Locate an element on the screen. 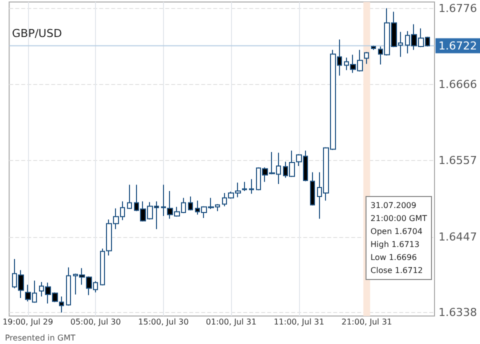  y-tick-label: 1.6557 is located at coordinates (458, 160).